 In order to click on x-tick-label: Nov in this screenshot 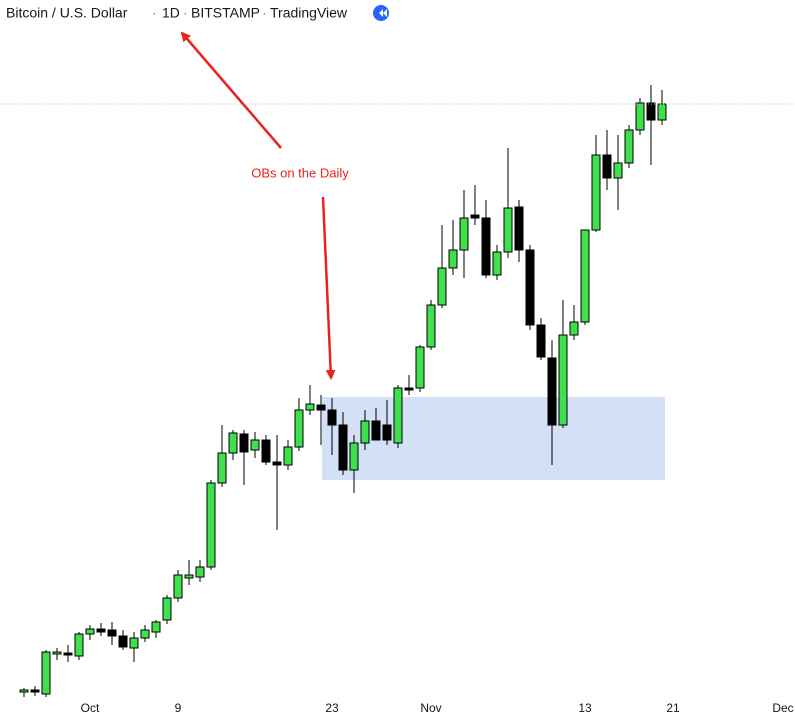, I will do `click(430, 708)`.